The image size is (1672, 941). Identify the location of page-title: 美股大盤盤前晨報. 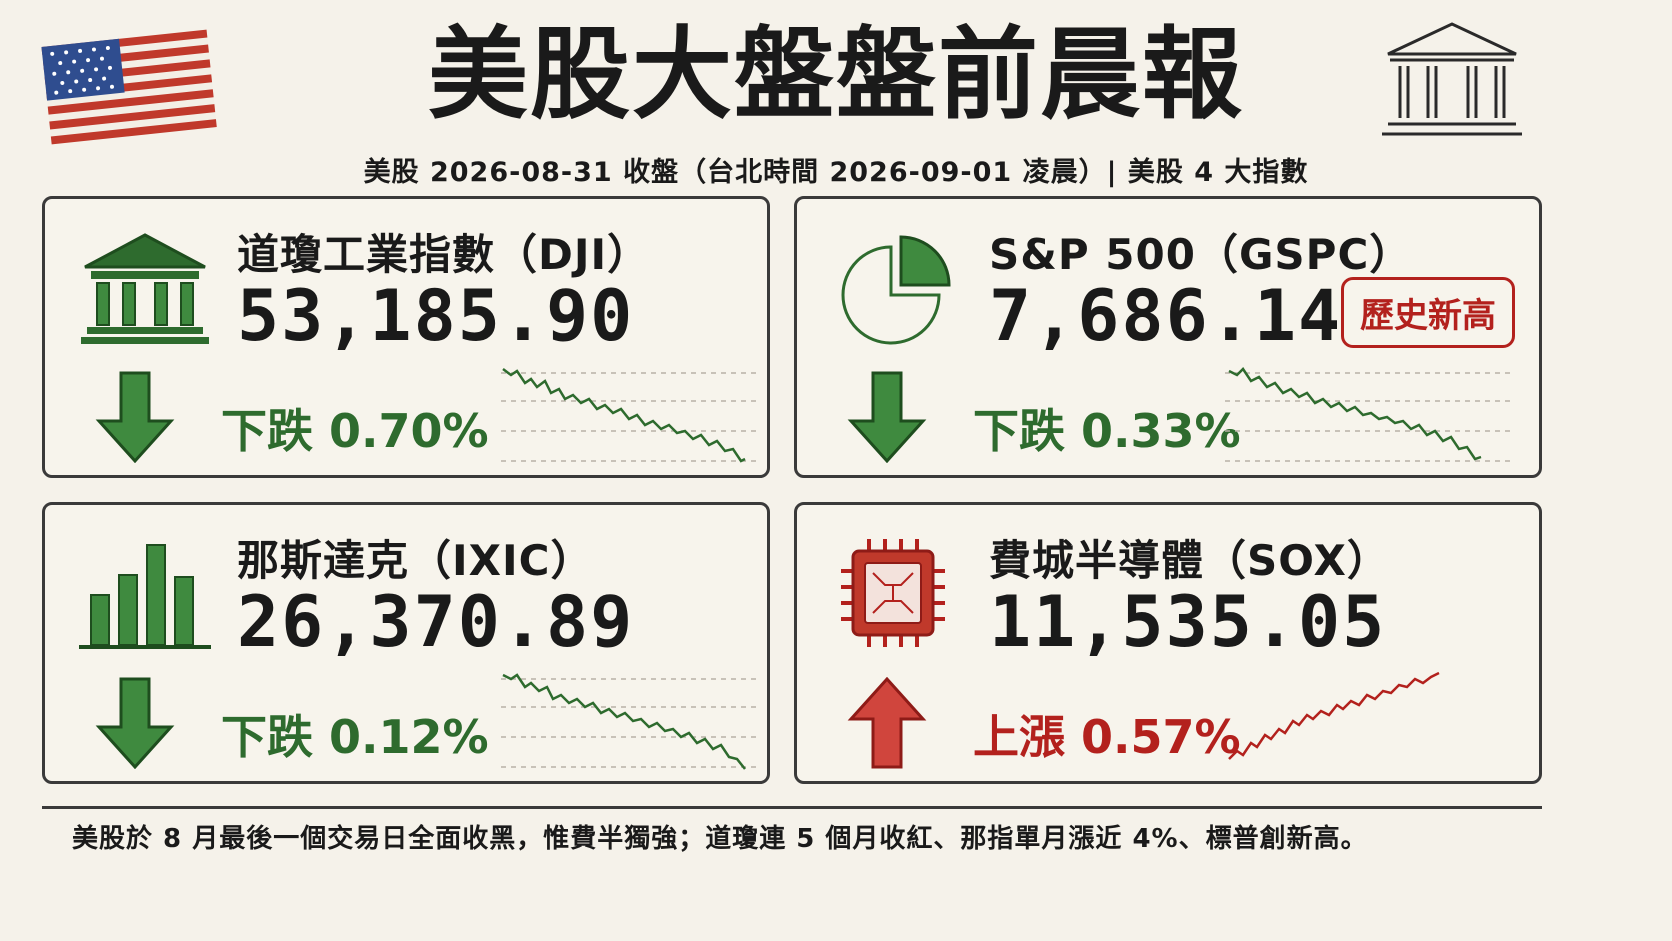
(836, 74).